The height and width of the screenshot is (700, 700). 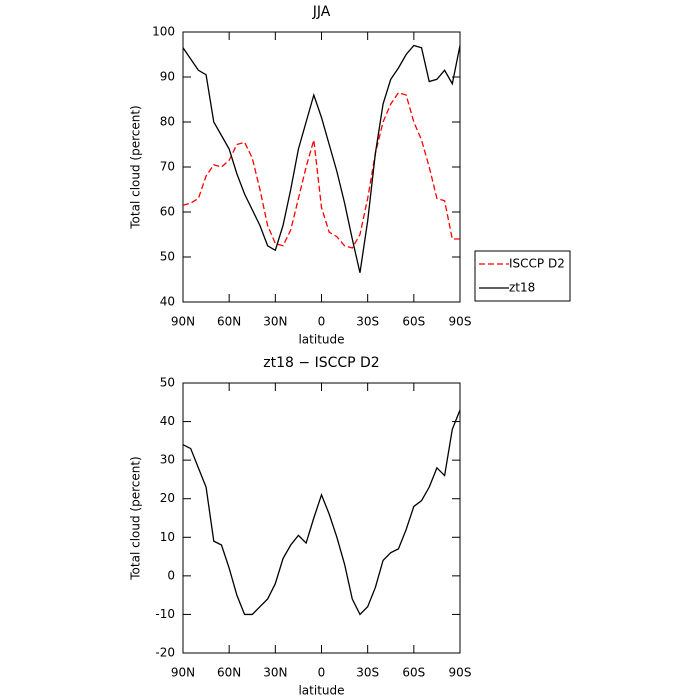 I want to click on y-tick-label: -10, so click(x=165, y=614).